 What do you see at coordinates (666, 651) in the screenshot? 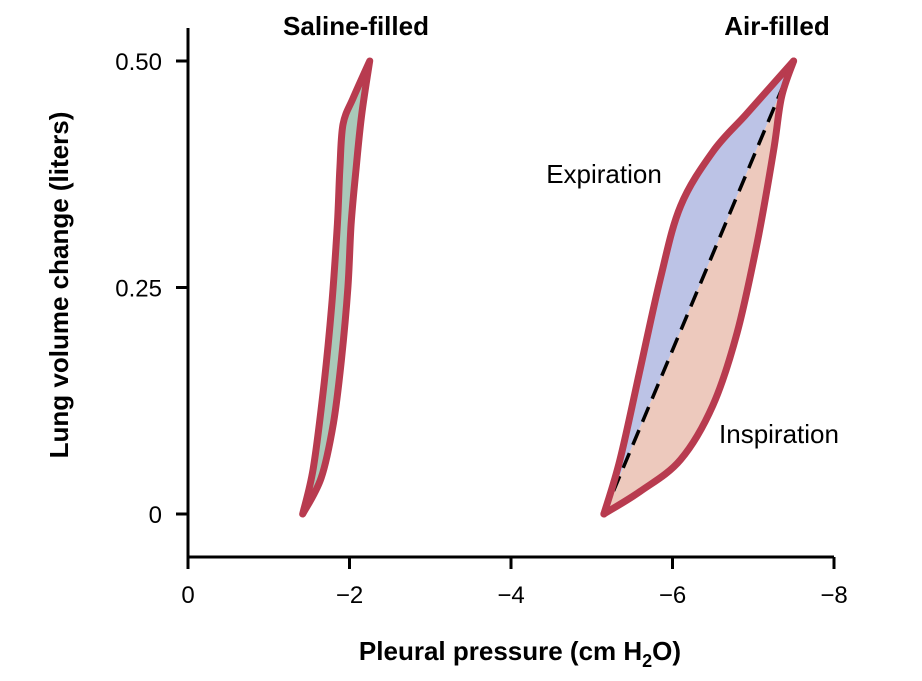
I see `x-axis-title-tail: O)` at bounding box center [666, 651].